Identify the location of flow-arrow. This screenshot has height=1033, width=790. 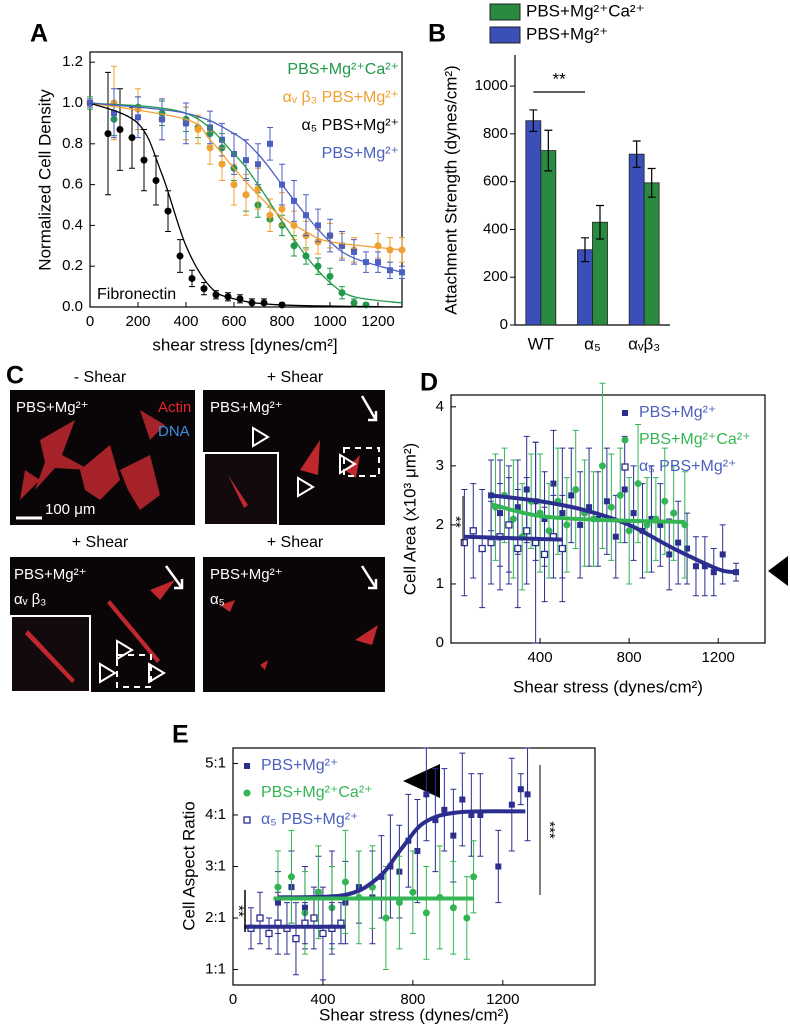
(369, 577).